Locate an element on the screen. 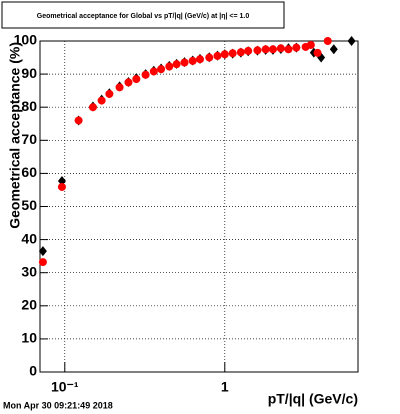 The image size is (400, 414). x-tick-label: 10⁻¹ is located at coordinates (65, 387).